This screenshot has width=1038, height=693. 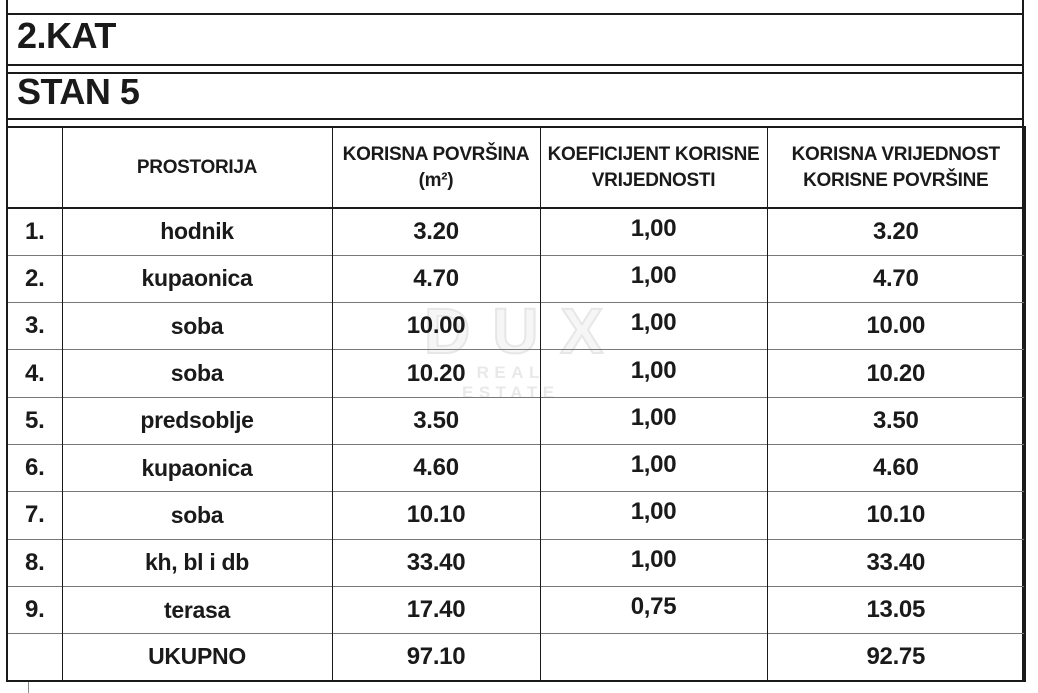 I want to click on row-index: 1., so click(x=34, y=231).